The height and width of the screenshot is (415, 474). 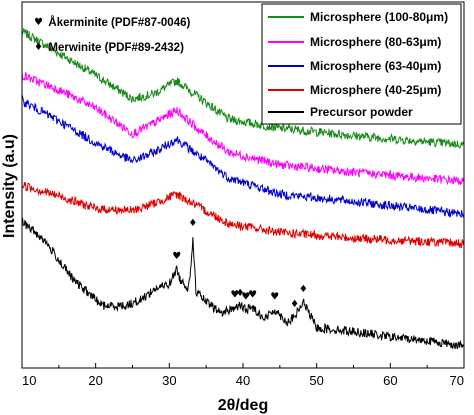 I want to click on x-tick-label: 50, so click(x=316, y=380).